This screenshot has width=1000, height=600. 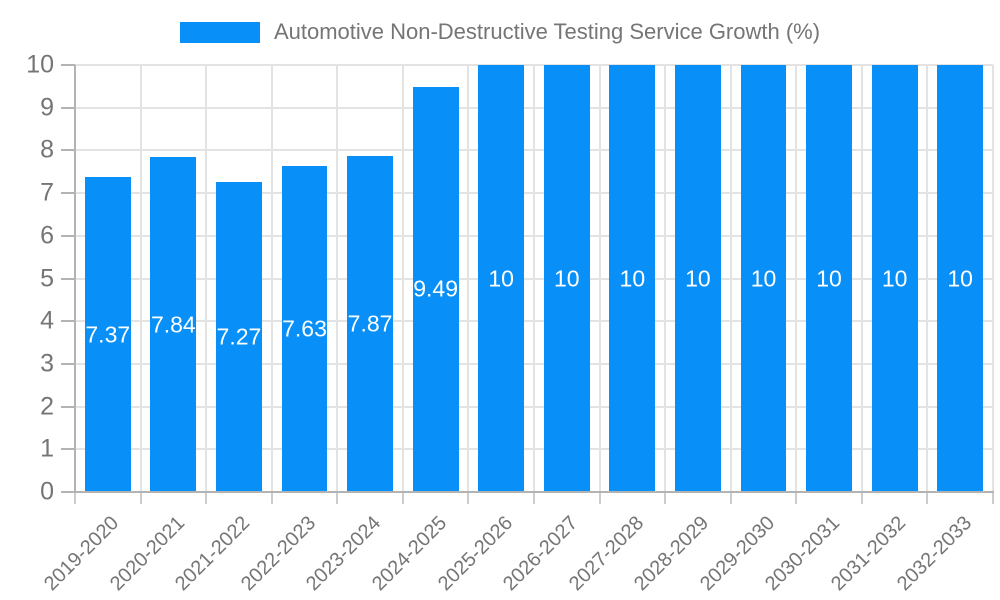 I want to click on bar: 7.27, so click(x=238, y=336).